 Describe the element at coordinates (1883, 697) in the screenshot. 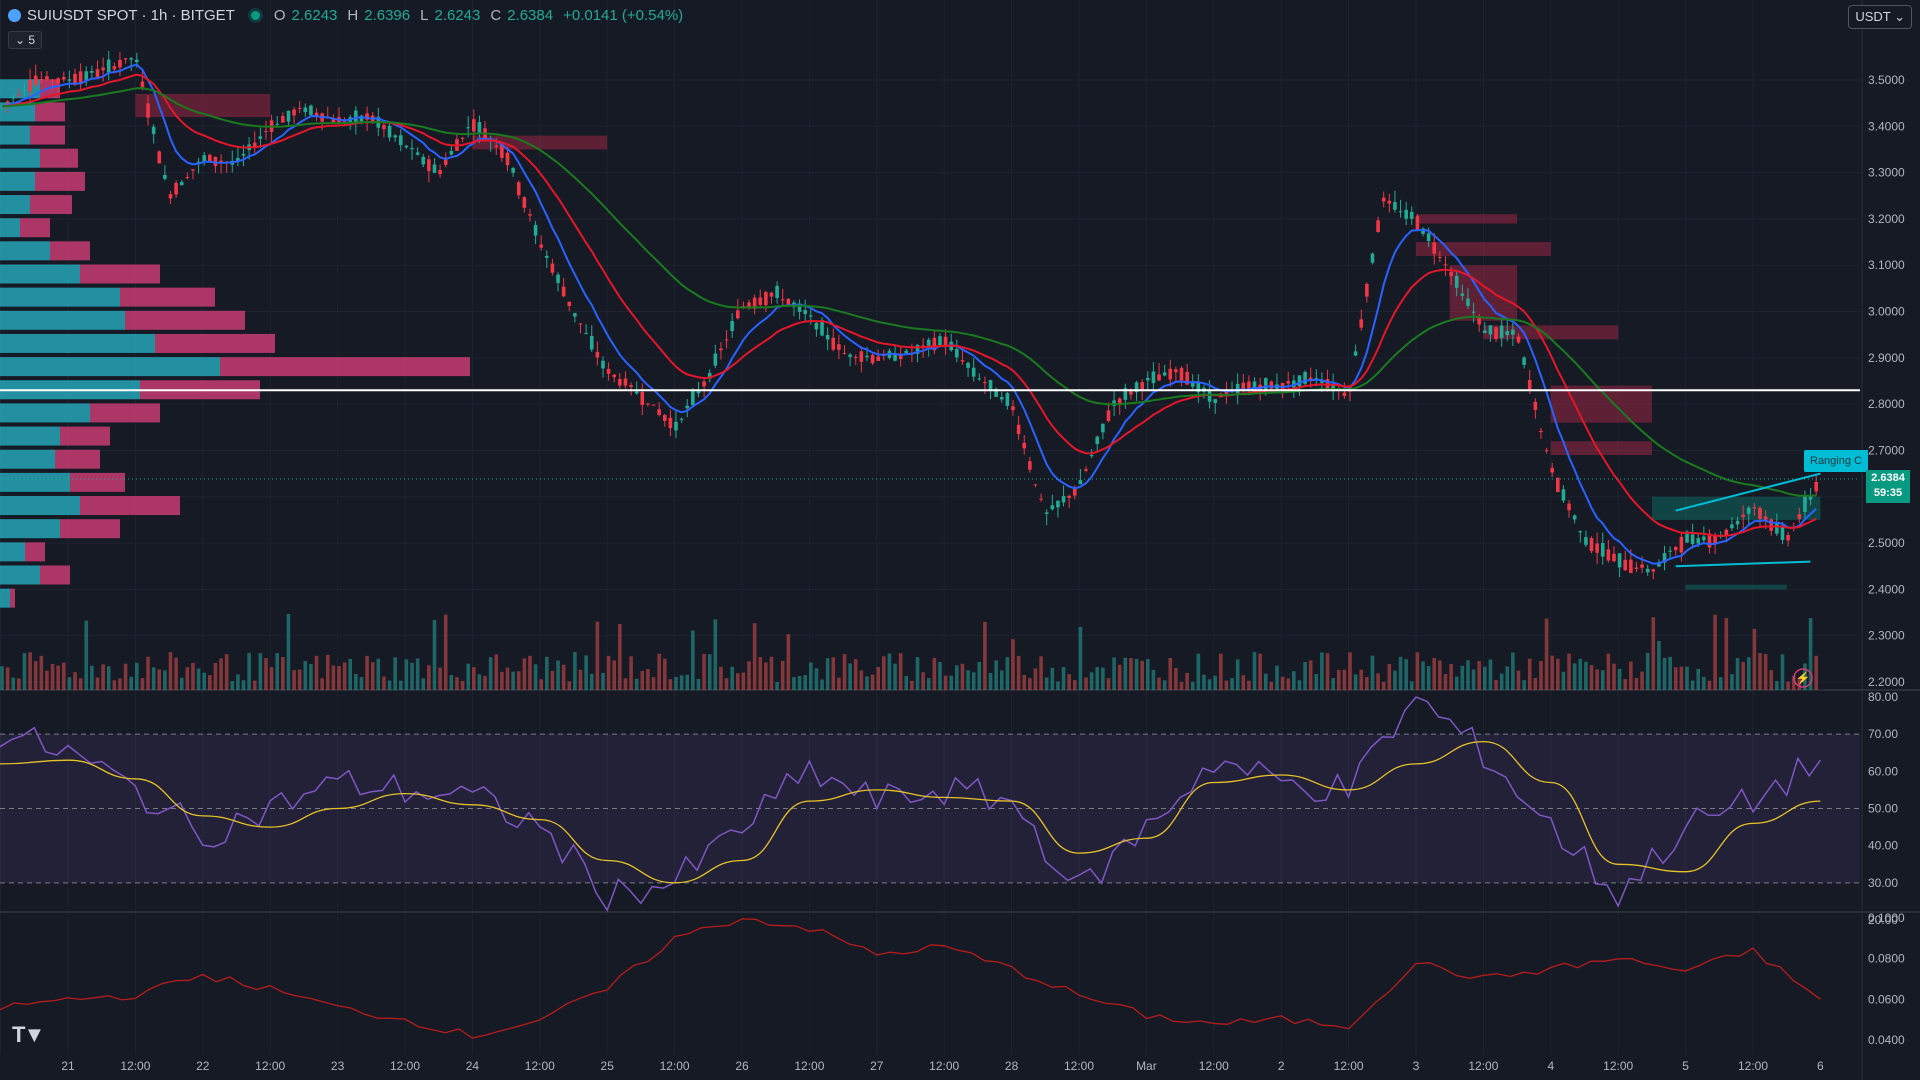

I see `rsi-tick-label: 80.00` at that location.